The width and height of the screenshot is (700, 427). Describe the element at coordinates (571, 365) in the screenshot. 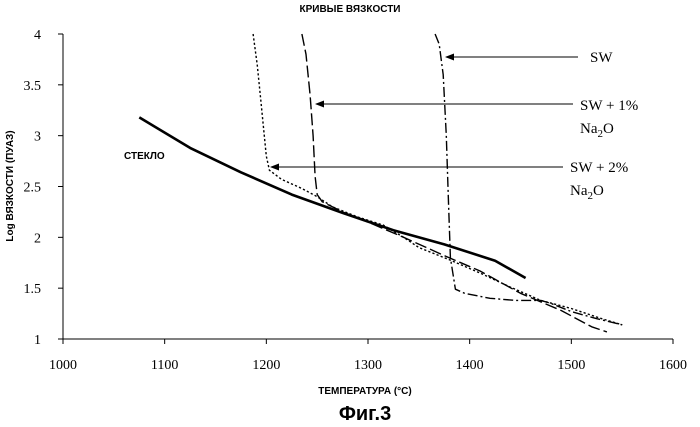

I see `x-tick-label: 1500` at that location.